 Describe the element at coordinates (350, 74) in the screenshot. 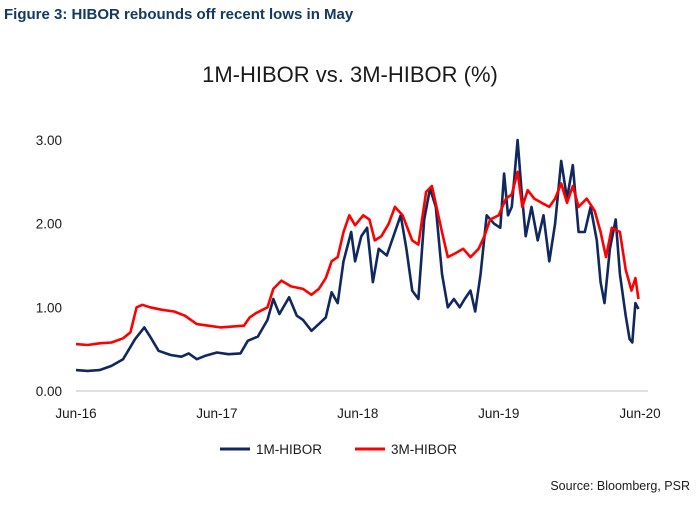

I see `chart-title: 1M-HIBOR vs. 3M-HIBOR (%)` at that location.